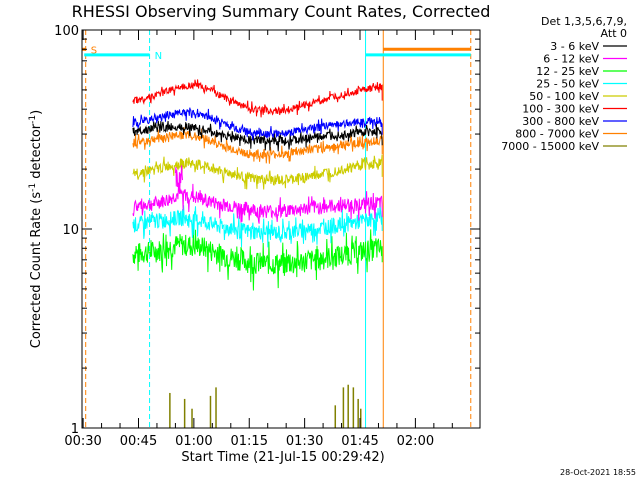 Image resolution: width=640 pixels, height=480 pixels. Describe the element at coordinates (359, 441) in the screenshot. I see `x-tick-label: 01:45` at that location.